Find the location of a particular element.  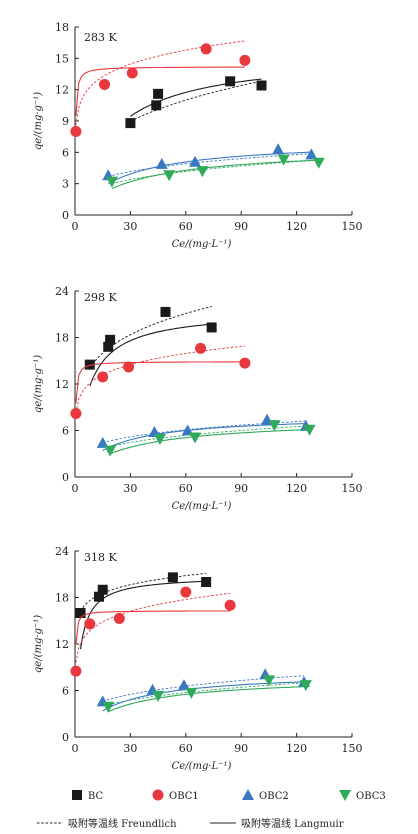

legend-label-obc2: OBC2 is located at coordinates (274, 796).